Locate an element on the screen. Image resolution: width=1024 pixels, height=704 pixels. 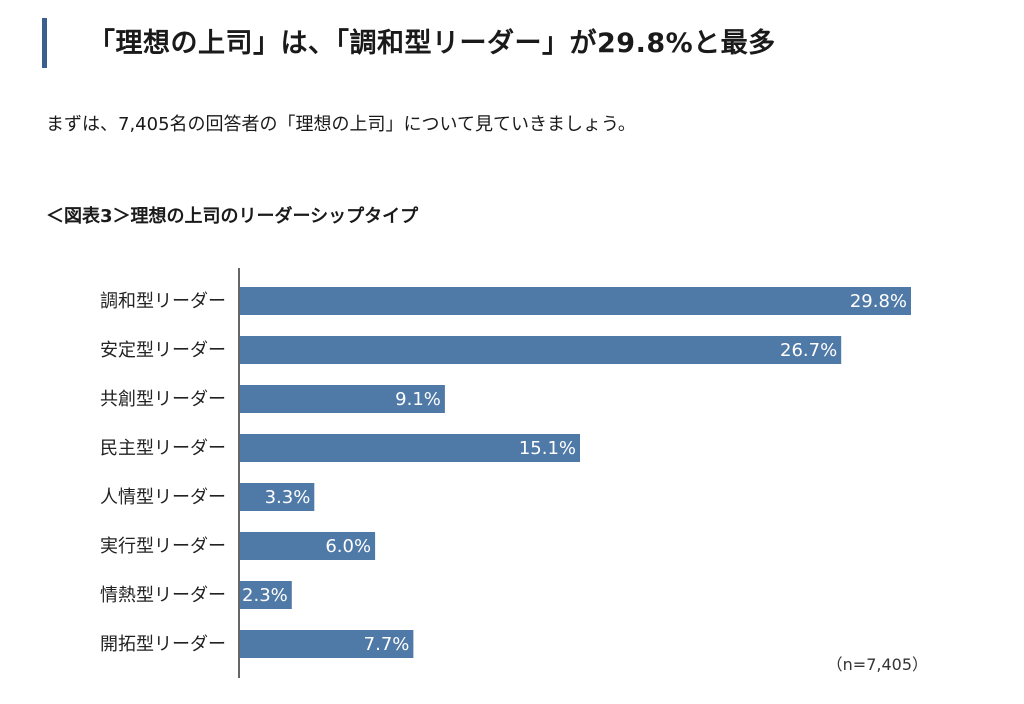
category-label: 民主型リーダー is located at coordinates (163, 448).